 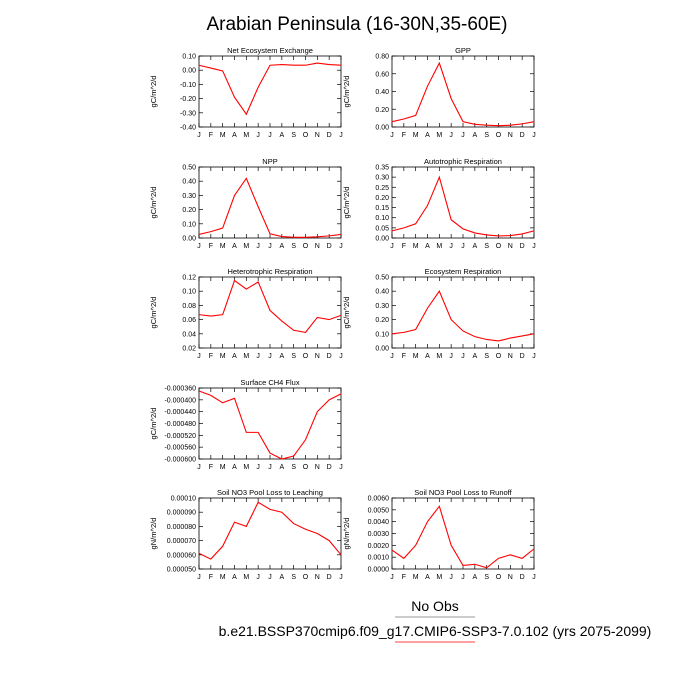 What do you see at coordinates (270, 492) in the screenshot?
I see `panel-title: Soil NO3 Pool Loss to Leaching` at bounding box center [270, 492].